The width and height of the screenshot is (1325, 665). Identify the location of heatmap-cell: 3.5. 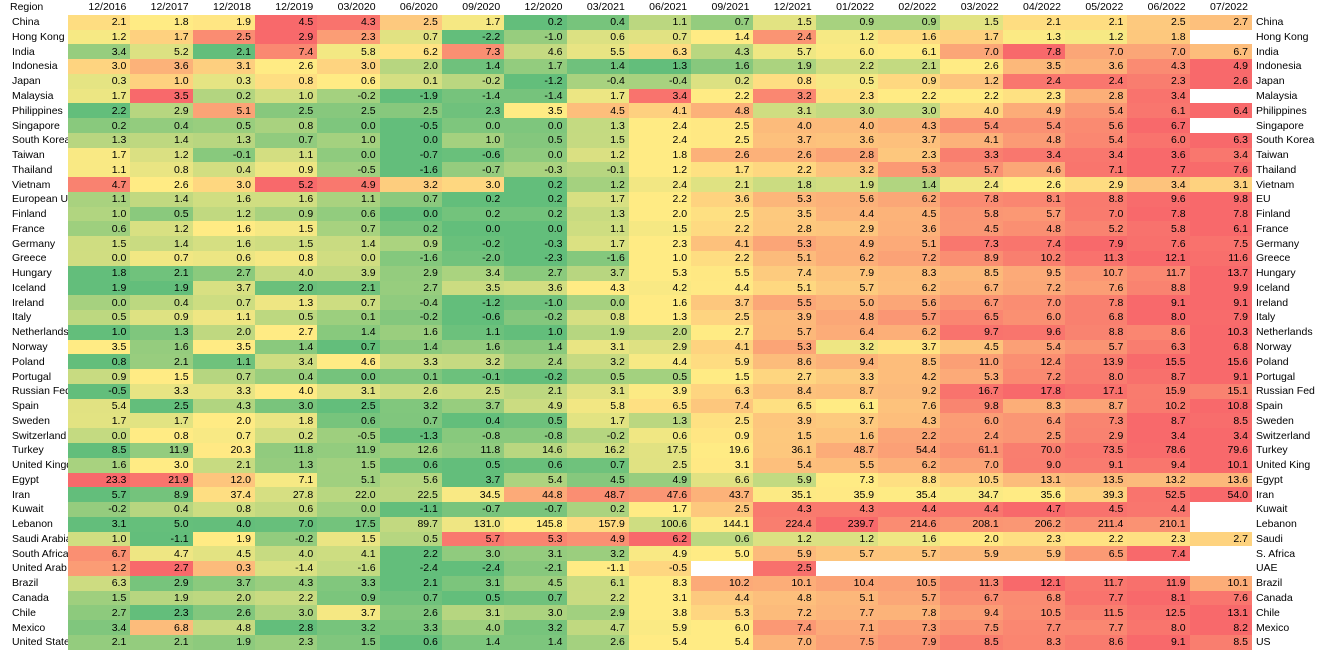
(535, 111).